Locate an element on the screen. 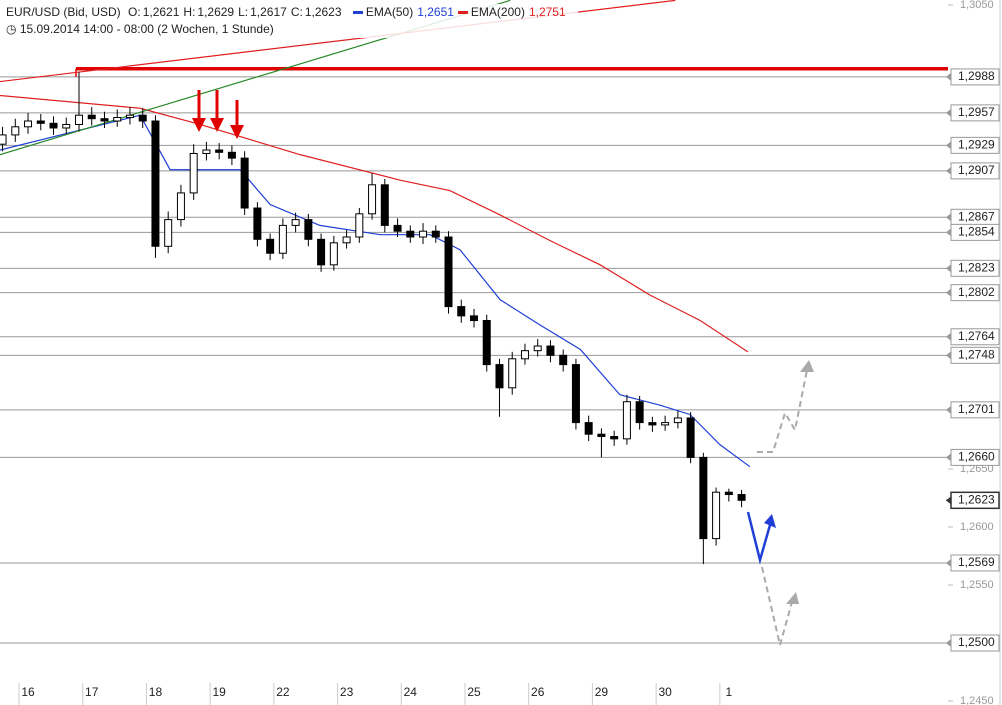 This screenshot has width=1002, height=705. title: EUR/USD (Bid, USD) is located at coordinates (63, 12).